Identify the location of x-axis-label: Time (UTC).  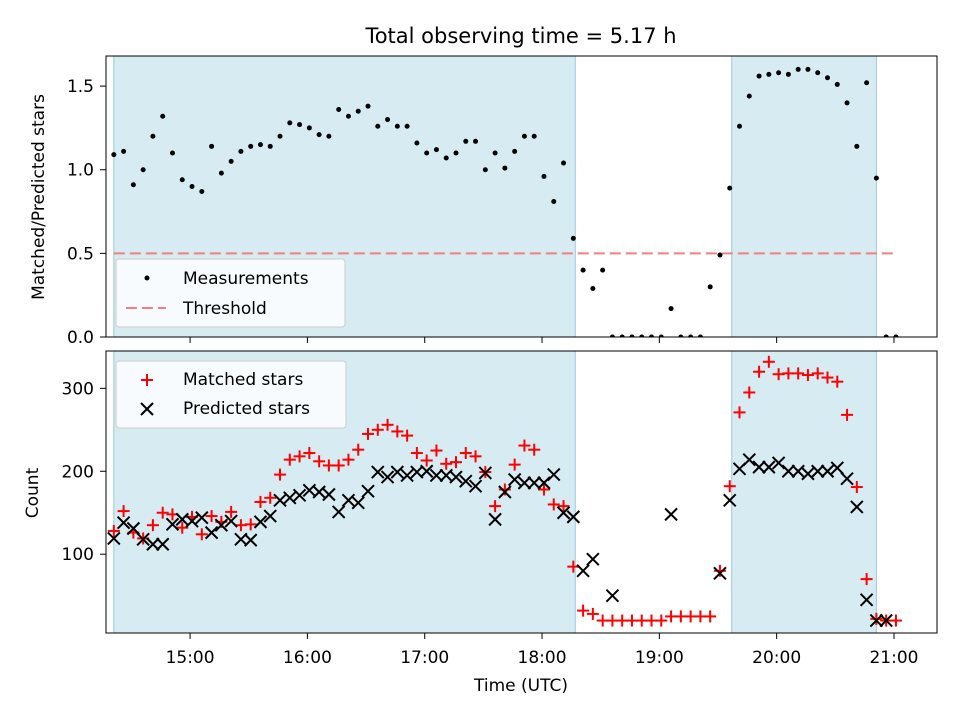
(520, 686).